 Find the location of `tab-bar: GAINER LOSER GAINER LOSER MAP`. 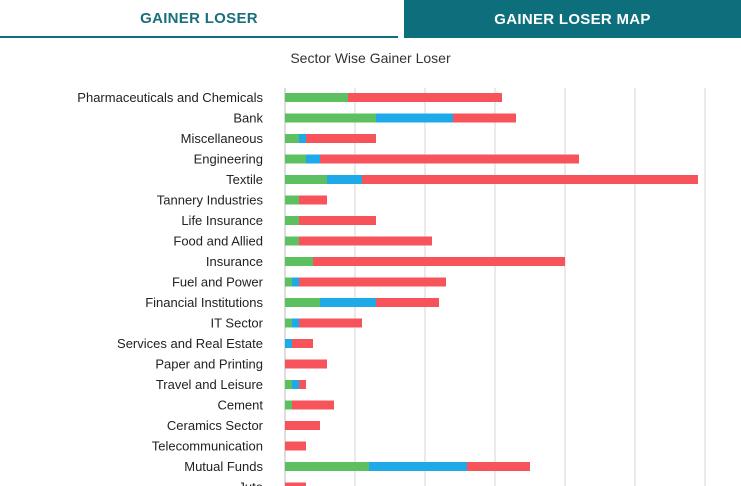

tab-bar: GAINER LOSER GAINER LOSER MAP is located at coordinates (370, 19).